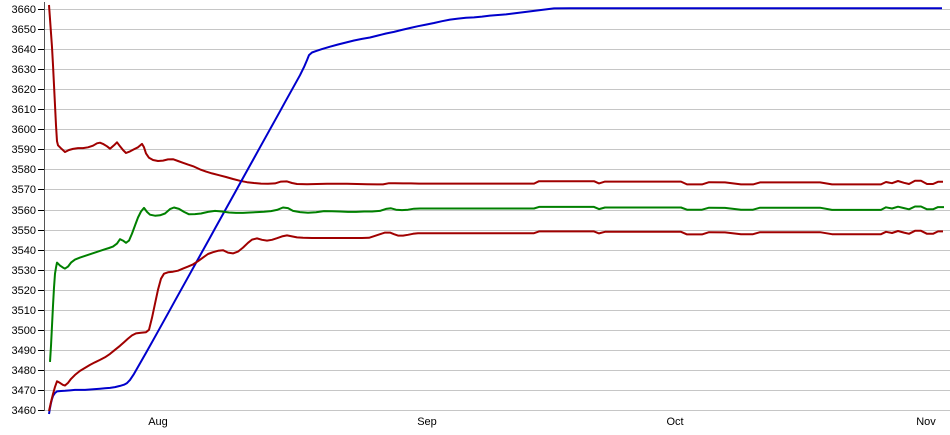 Image resolution: width=950 pixels, height=435 pixels. I want to click on x-axis-label: Sep, so click(427, 422).